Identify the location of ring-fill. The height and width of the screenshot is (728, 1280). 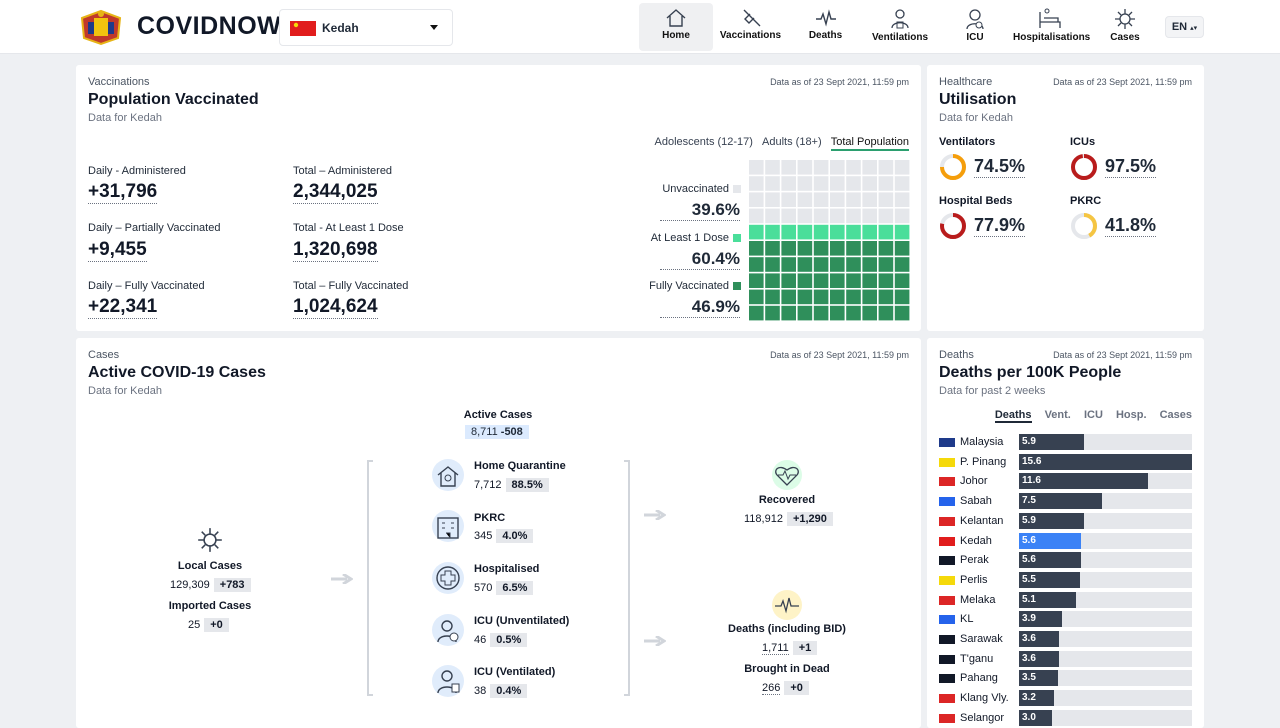
(953, 167).